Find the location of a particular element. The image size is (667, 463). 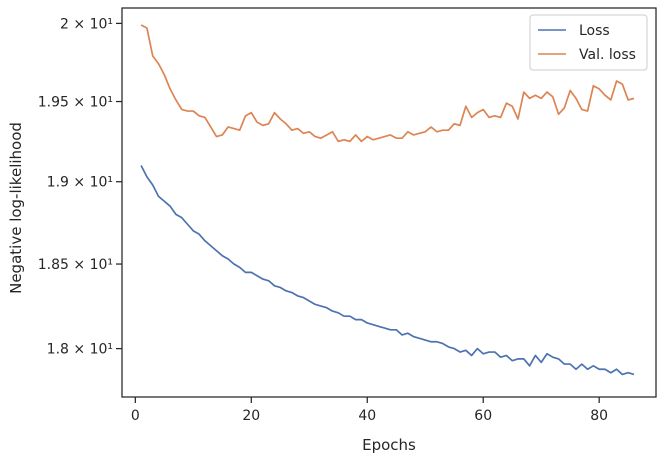

legend-label-loss: Loss is located at coordinates (594, 31).